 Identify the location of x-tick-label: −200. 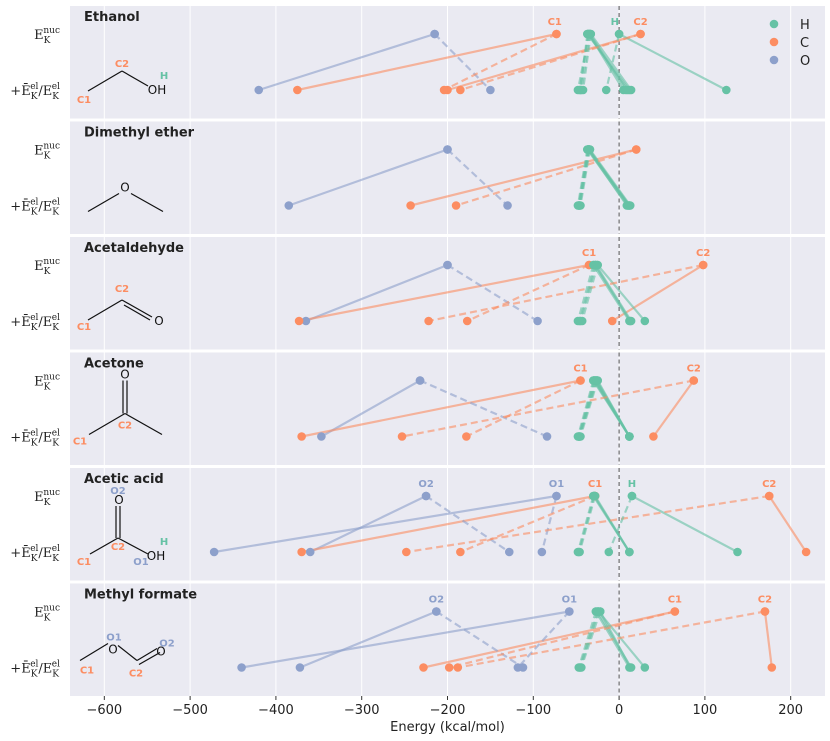
(448, 710).